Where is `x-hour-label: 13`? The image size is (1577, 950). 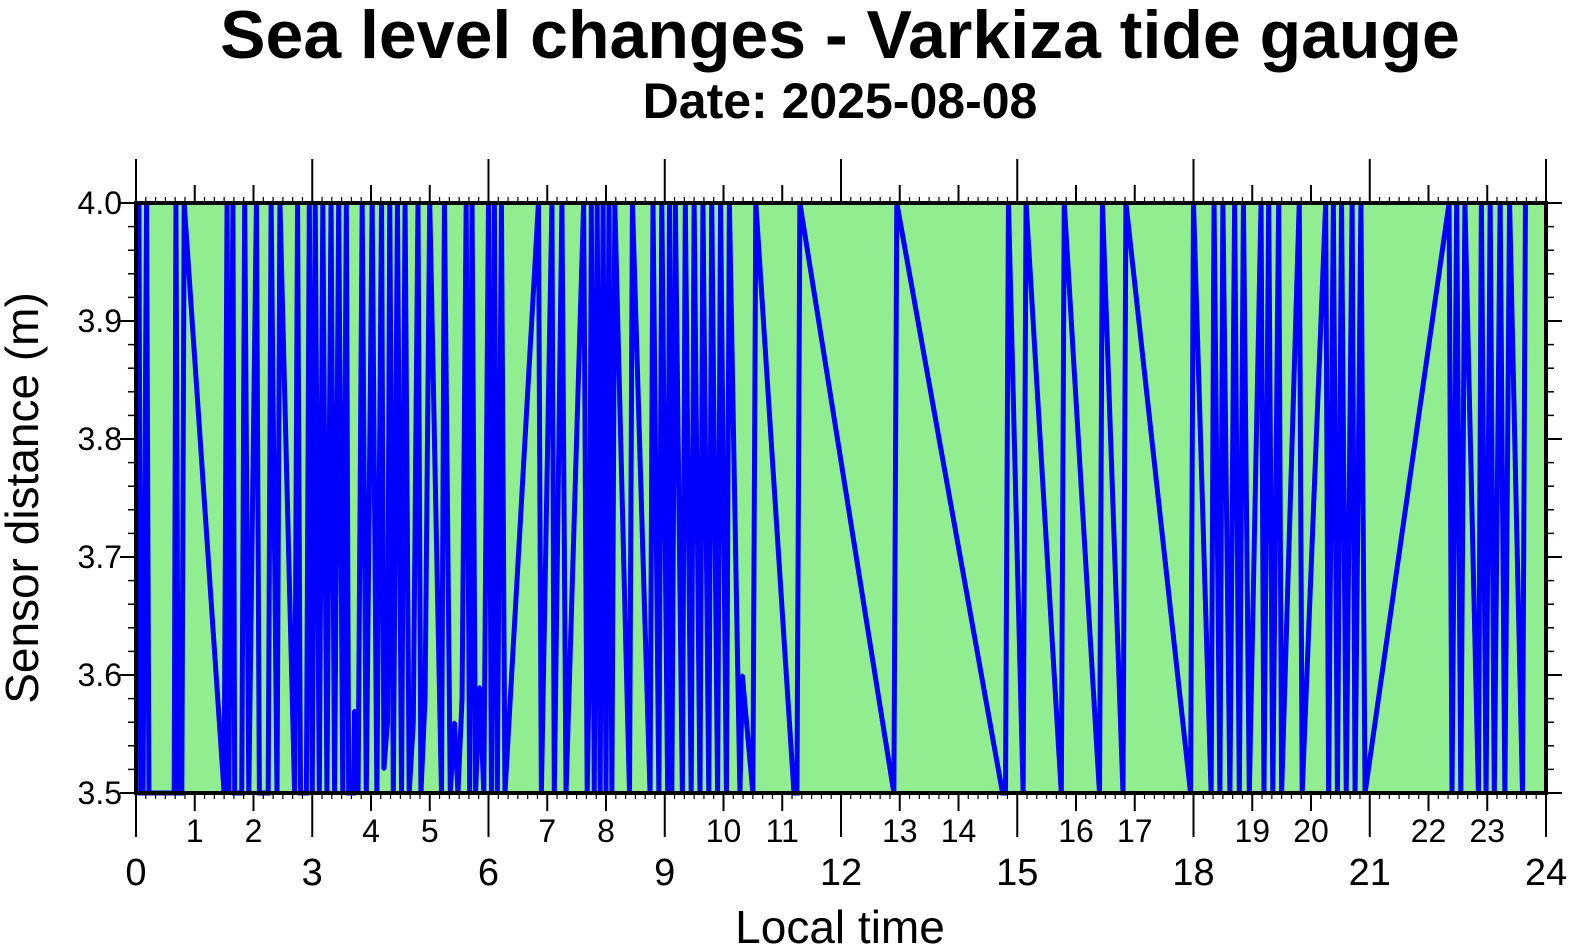 x-hour-label: 13 is located at coordinates (900, 831).